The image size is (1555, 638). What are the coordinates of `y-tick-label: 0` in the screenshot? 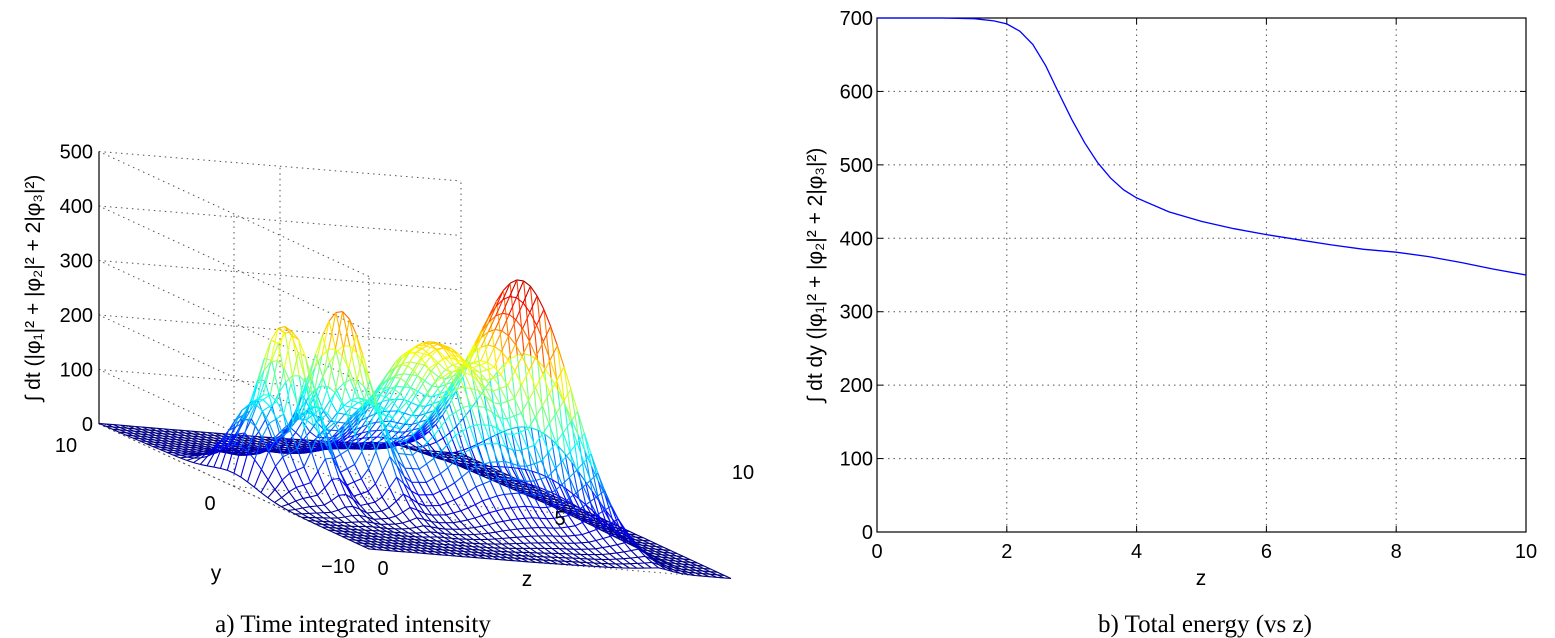 It's located at (209, 504).